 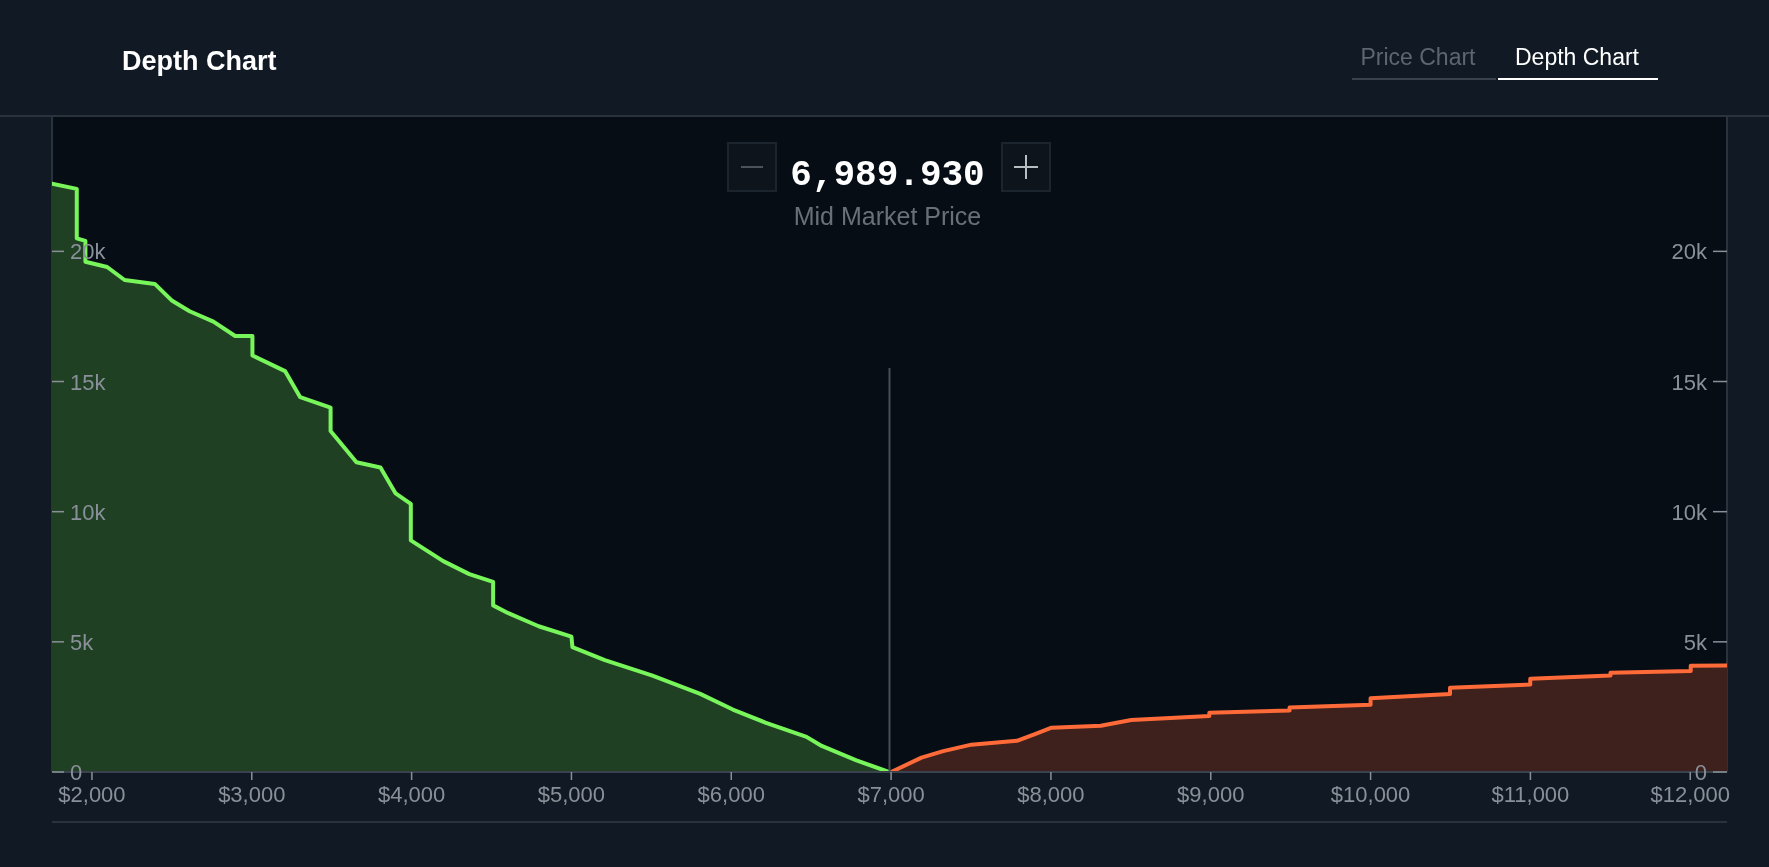 I want to click on y-tick-label: 15k, so click(x=88, y=382).